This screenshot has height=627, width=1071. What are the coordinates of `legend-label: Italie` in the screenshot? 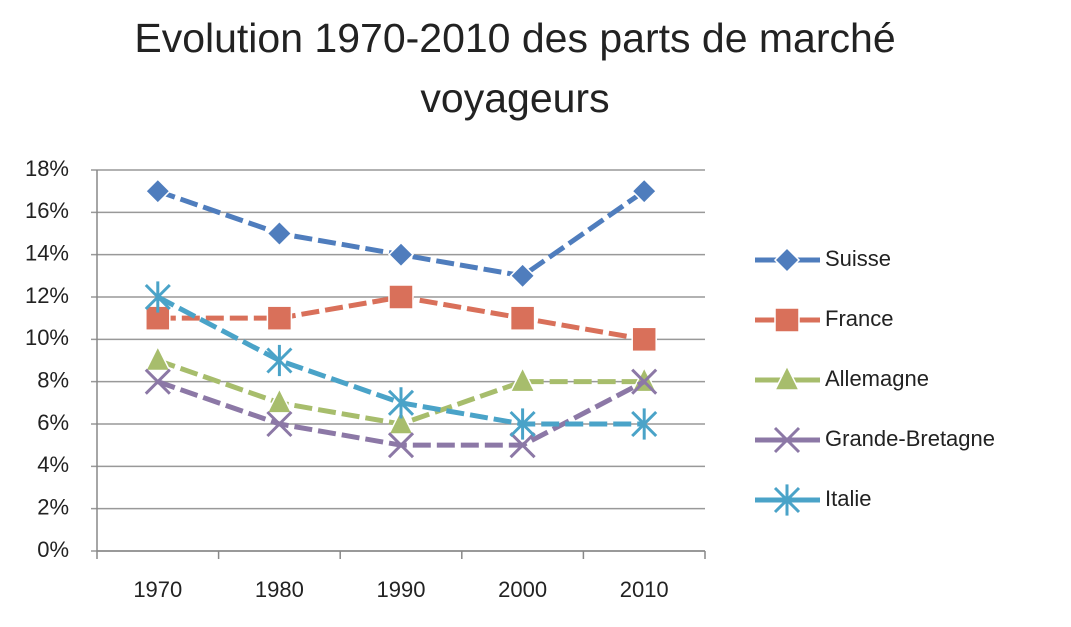 It's located at (848, 498).